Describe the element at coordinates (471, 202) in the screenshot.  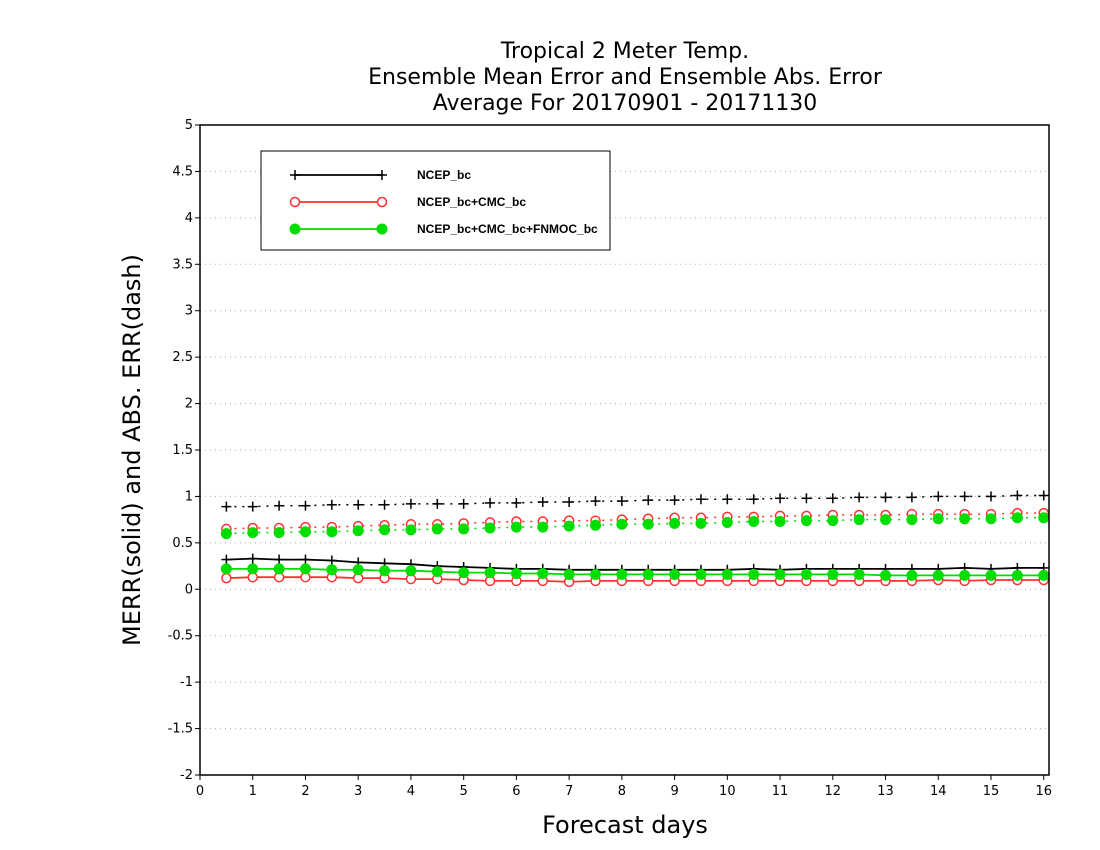
I see `legend-label: NCEP_bc+CMC_bc` at that location.